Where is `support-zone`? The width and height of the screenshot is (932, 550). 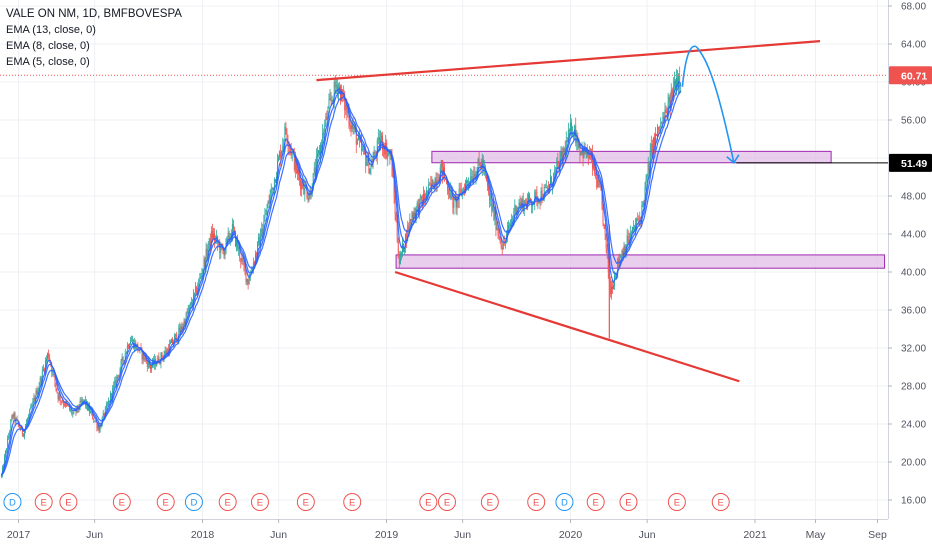
support-zone is located at coordinates (640, 261).